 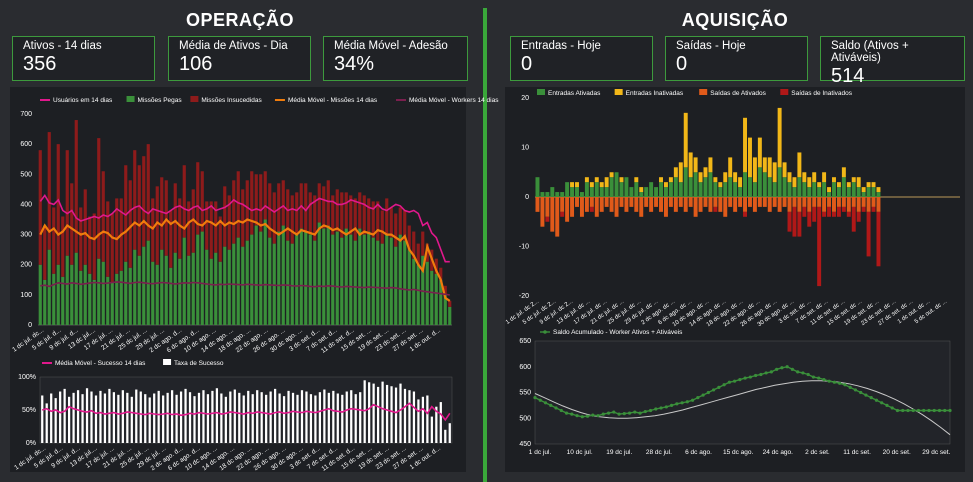 I want to click on kpi-card-ativos: Ativos - 14 dias 356, so click(x=83, y=58).